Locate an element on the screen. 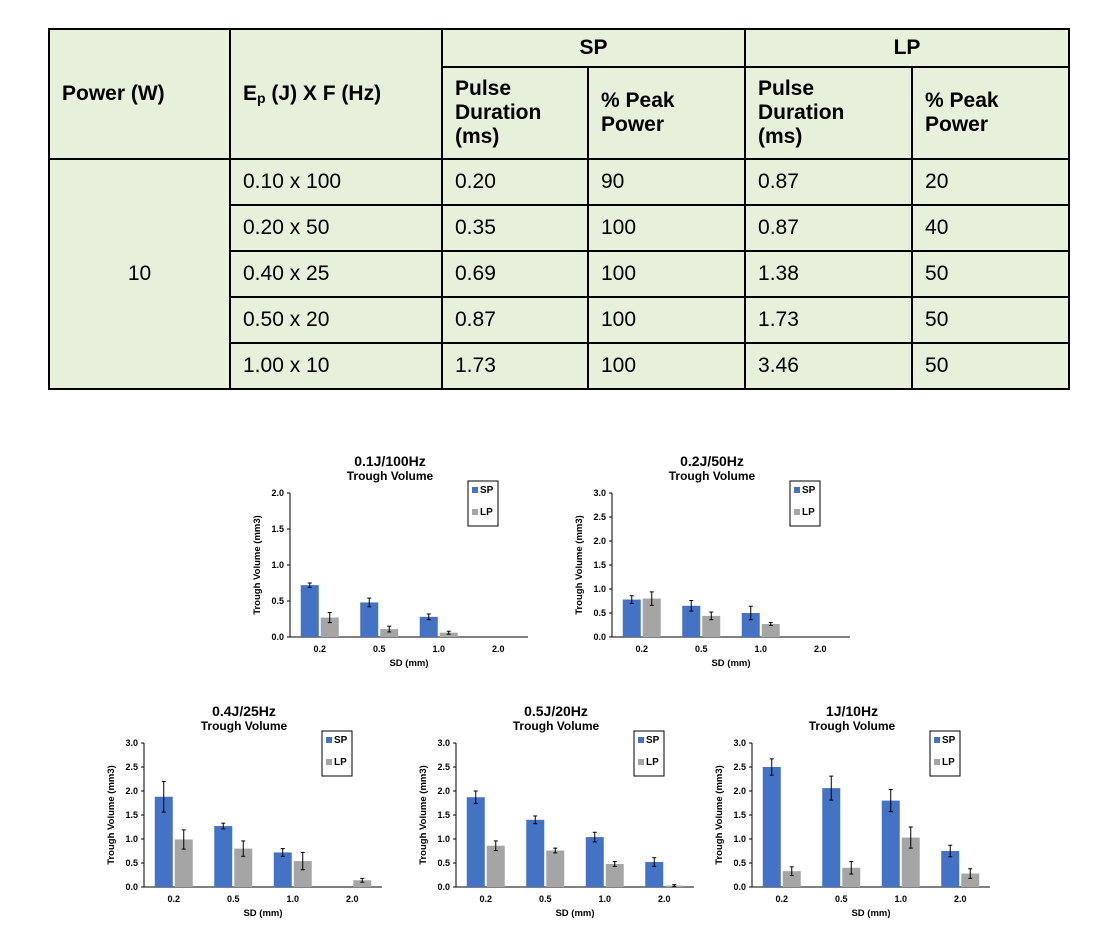  sp-pulse-cell: 0.87 is located at coordinates (515, 320).